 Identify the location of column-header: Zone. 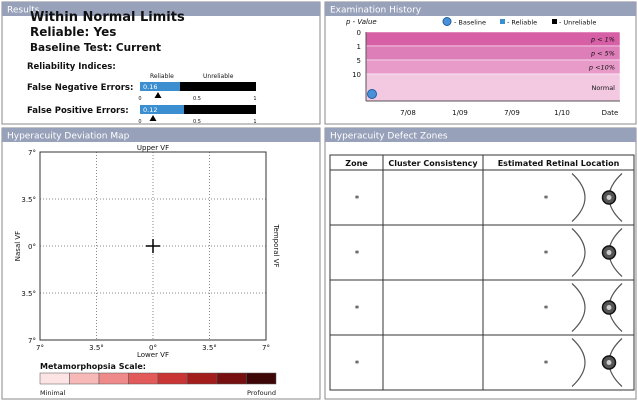
(356, 163).